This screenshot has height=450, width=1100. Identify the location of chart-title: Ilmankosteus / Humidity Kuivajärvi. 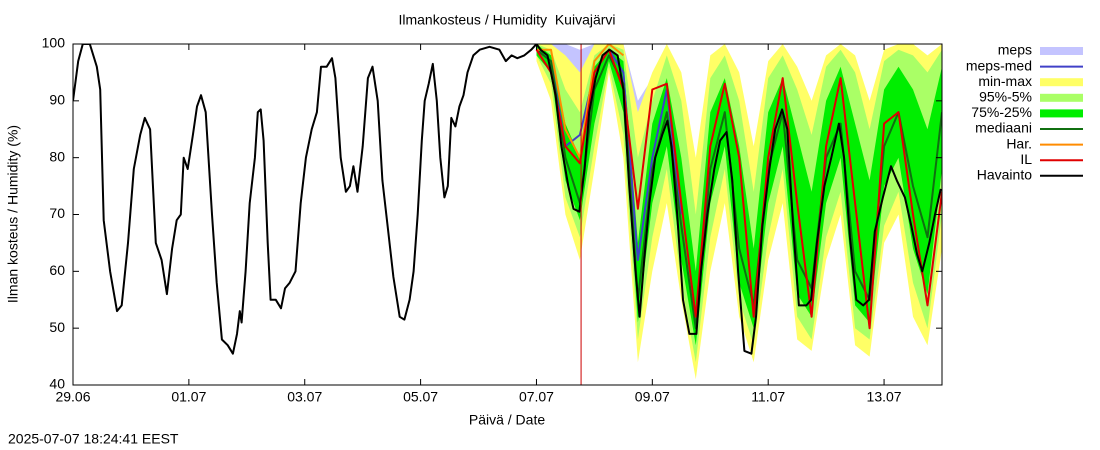
(506, 20).